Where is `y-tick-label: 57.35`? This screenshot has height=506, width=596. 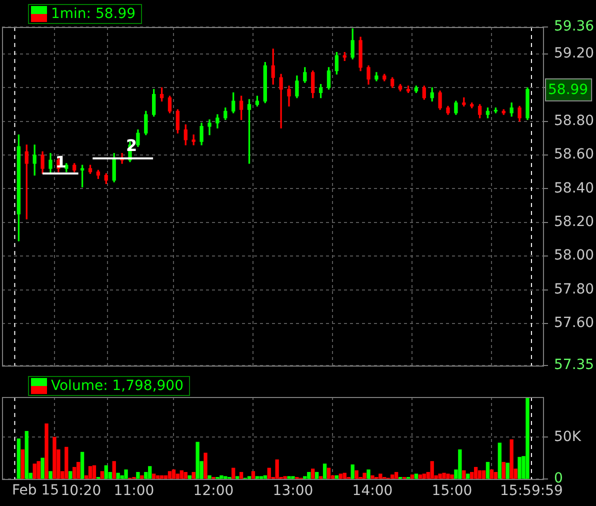 y-tick-label: 57.35 is located at coordinates (574, 365).